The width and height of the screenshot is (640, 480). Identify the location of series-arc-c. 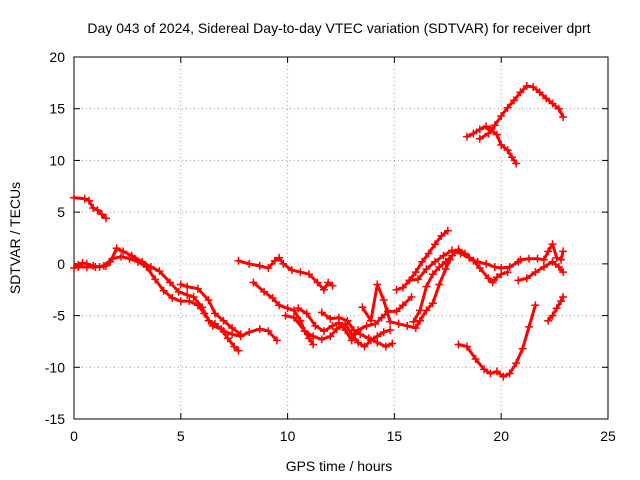
(158, 303).